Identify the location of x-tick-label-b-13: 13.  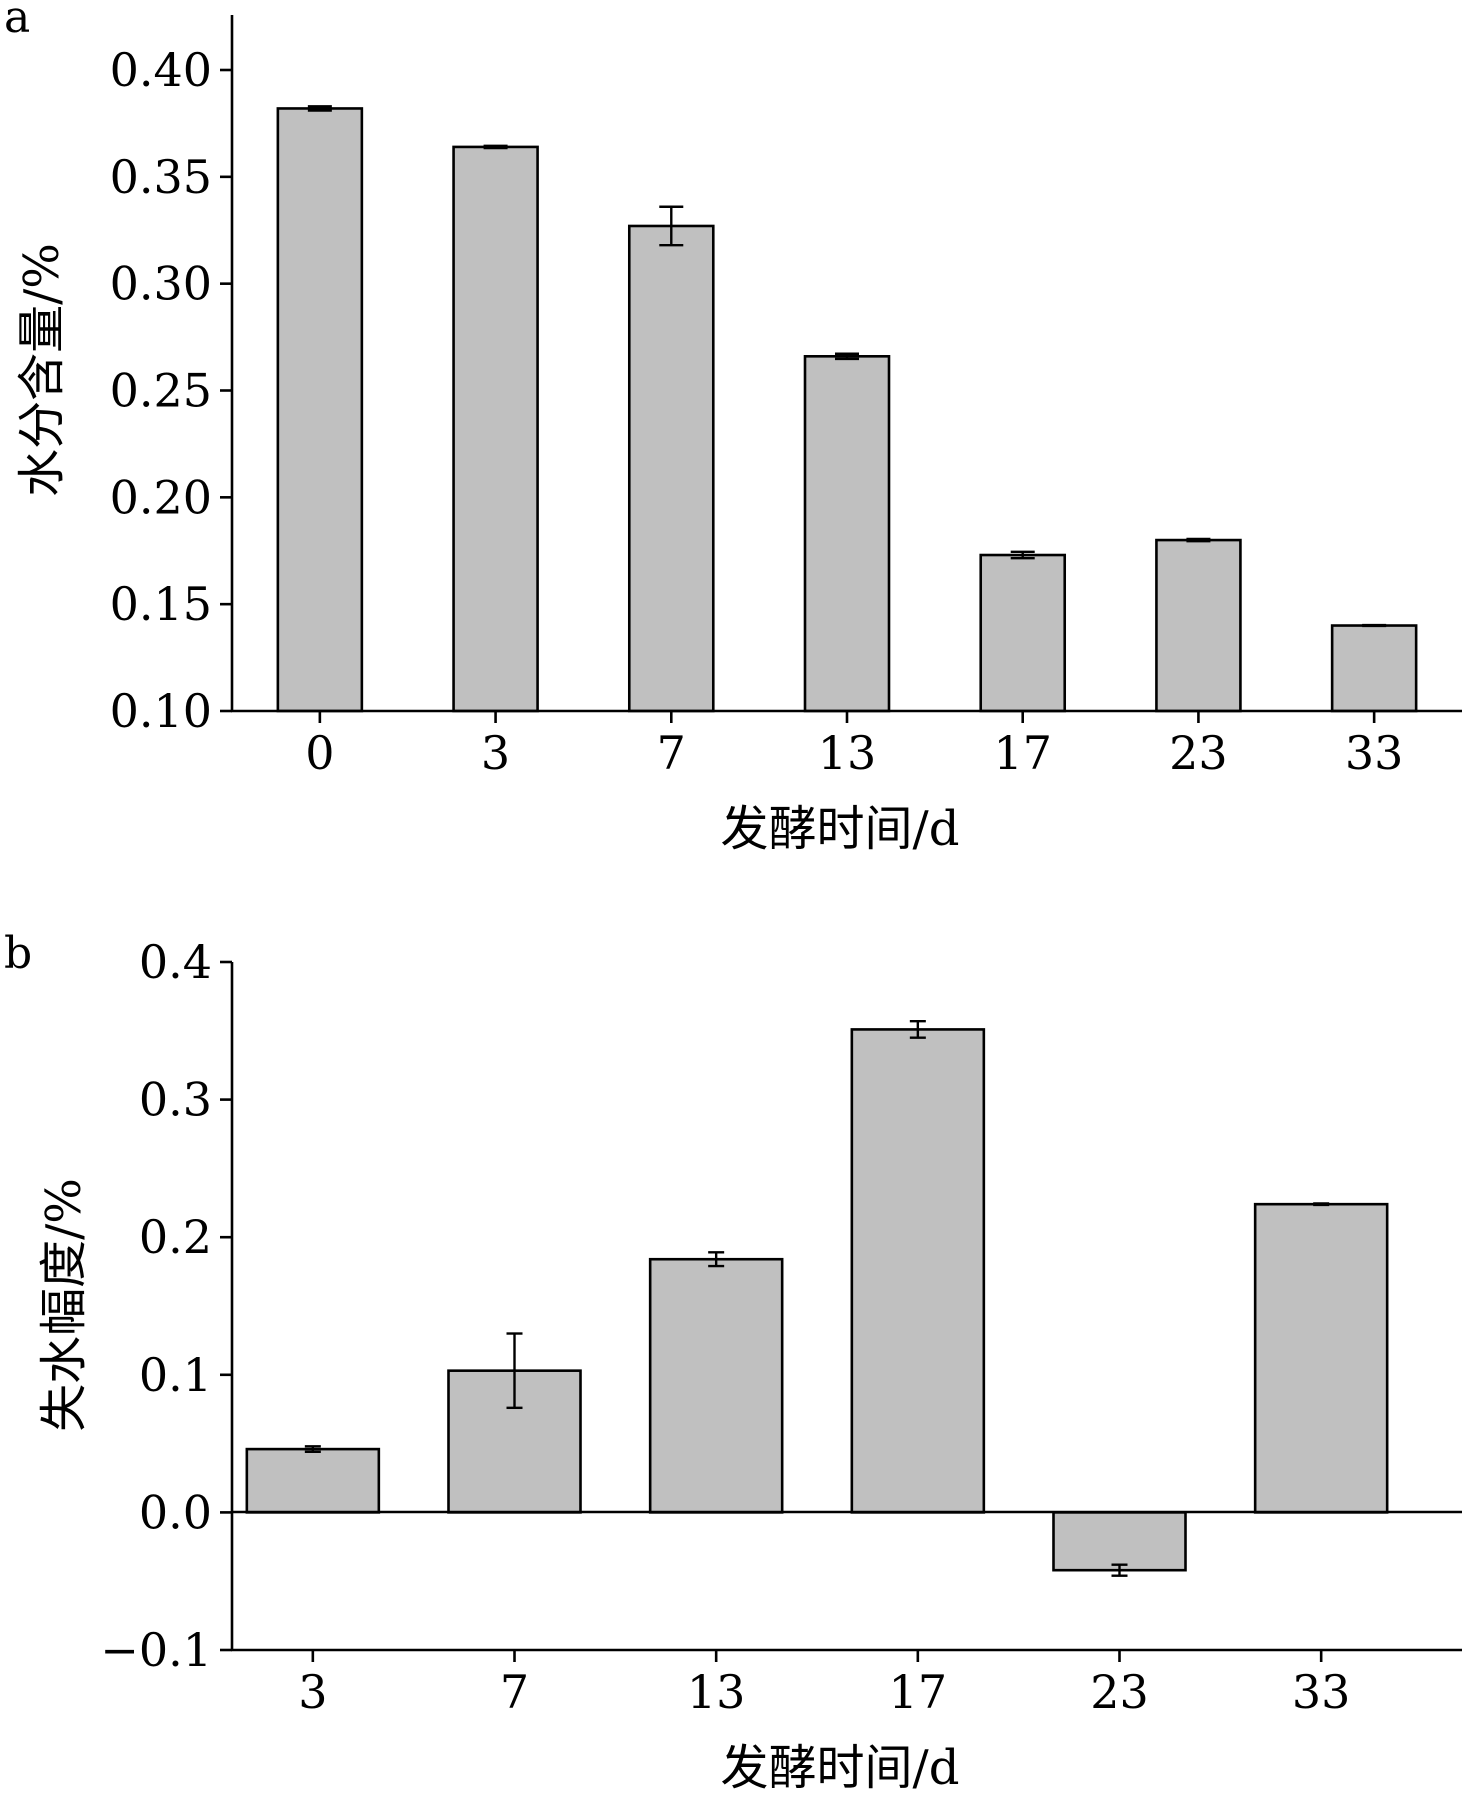
(716, 1692).